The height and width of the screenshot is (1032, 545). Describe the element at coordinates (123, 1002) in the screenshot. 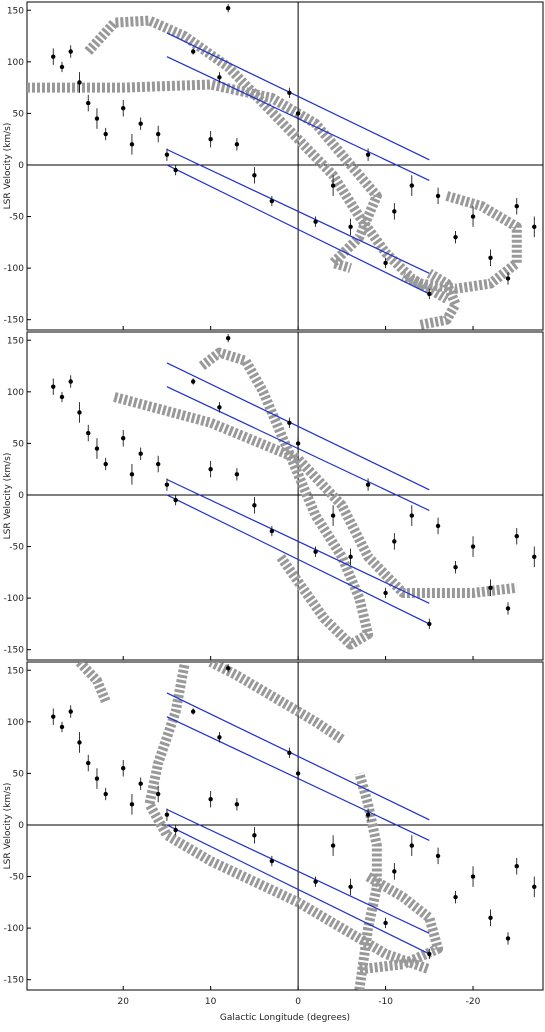

I see `x-tick-label: 20` at that location.